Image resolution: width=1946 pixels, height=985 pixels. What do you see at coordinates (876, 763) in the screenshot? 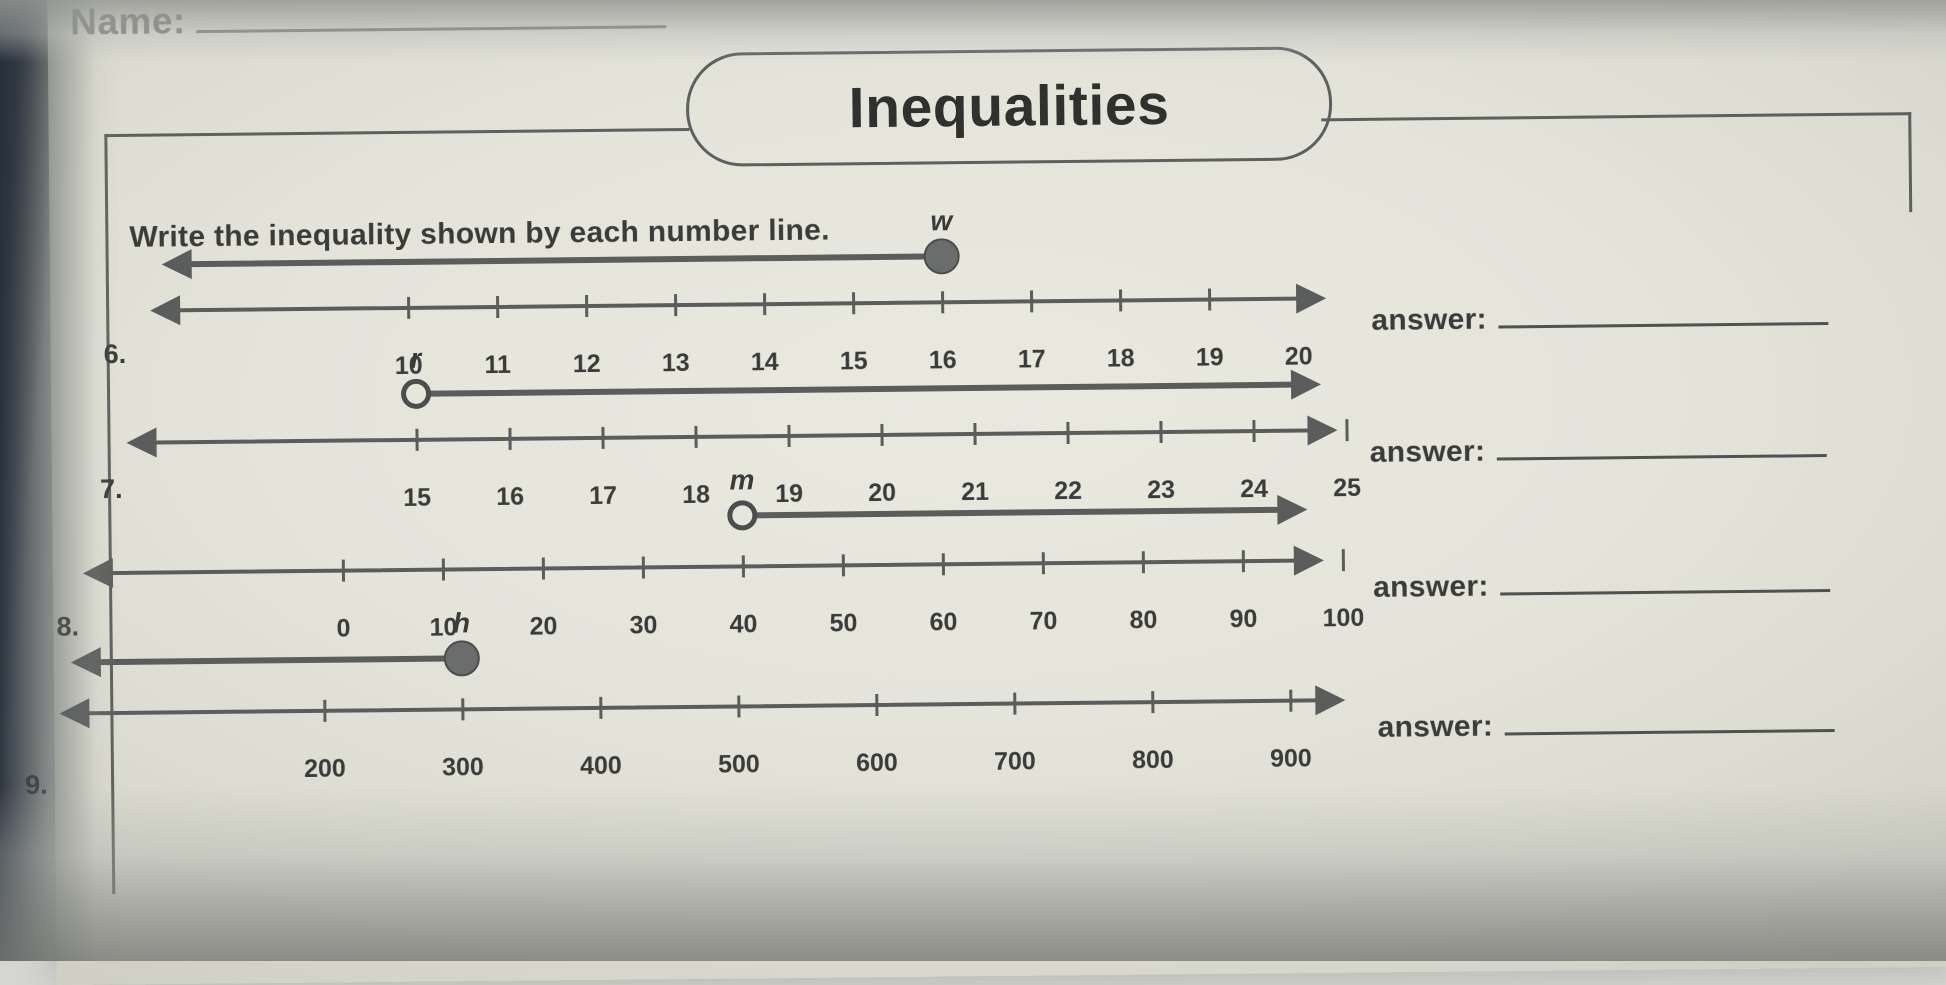
I see `axis-tick-label: 600` at bounding box center [876, 763].